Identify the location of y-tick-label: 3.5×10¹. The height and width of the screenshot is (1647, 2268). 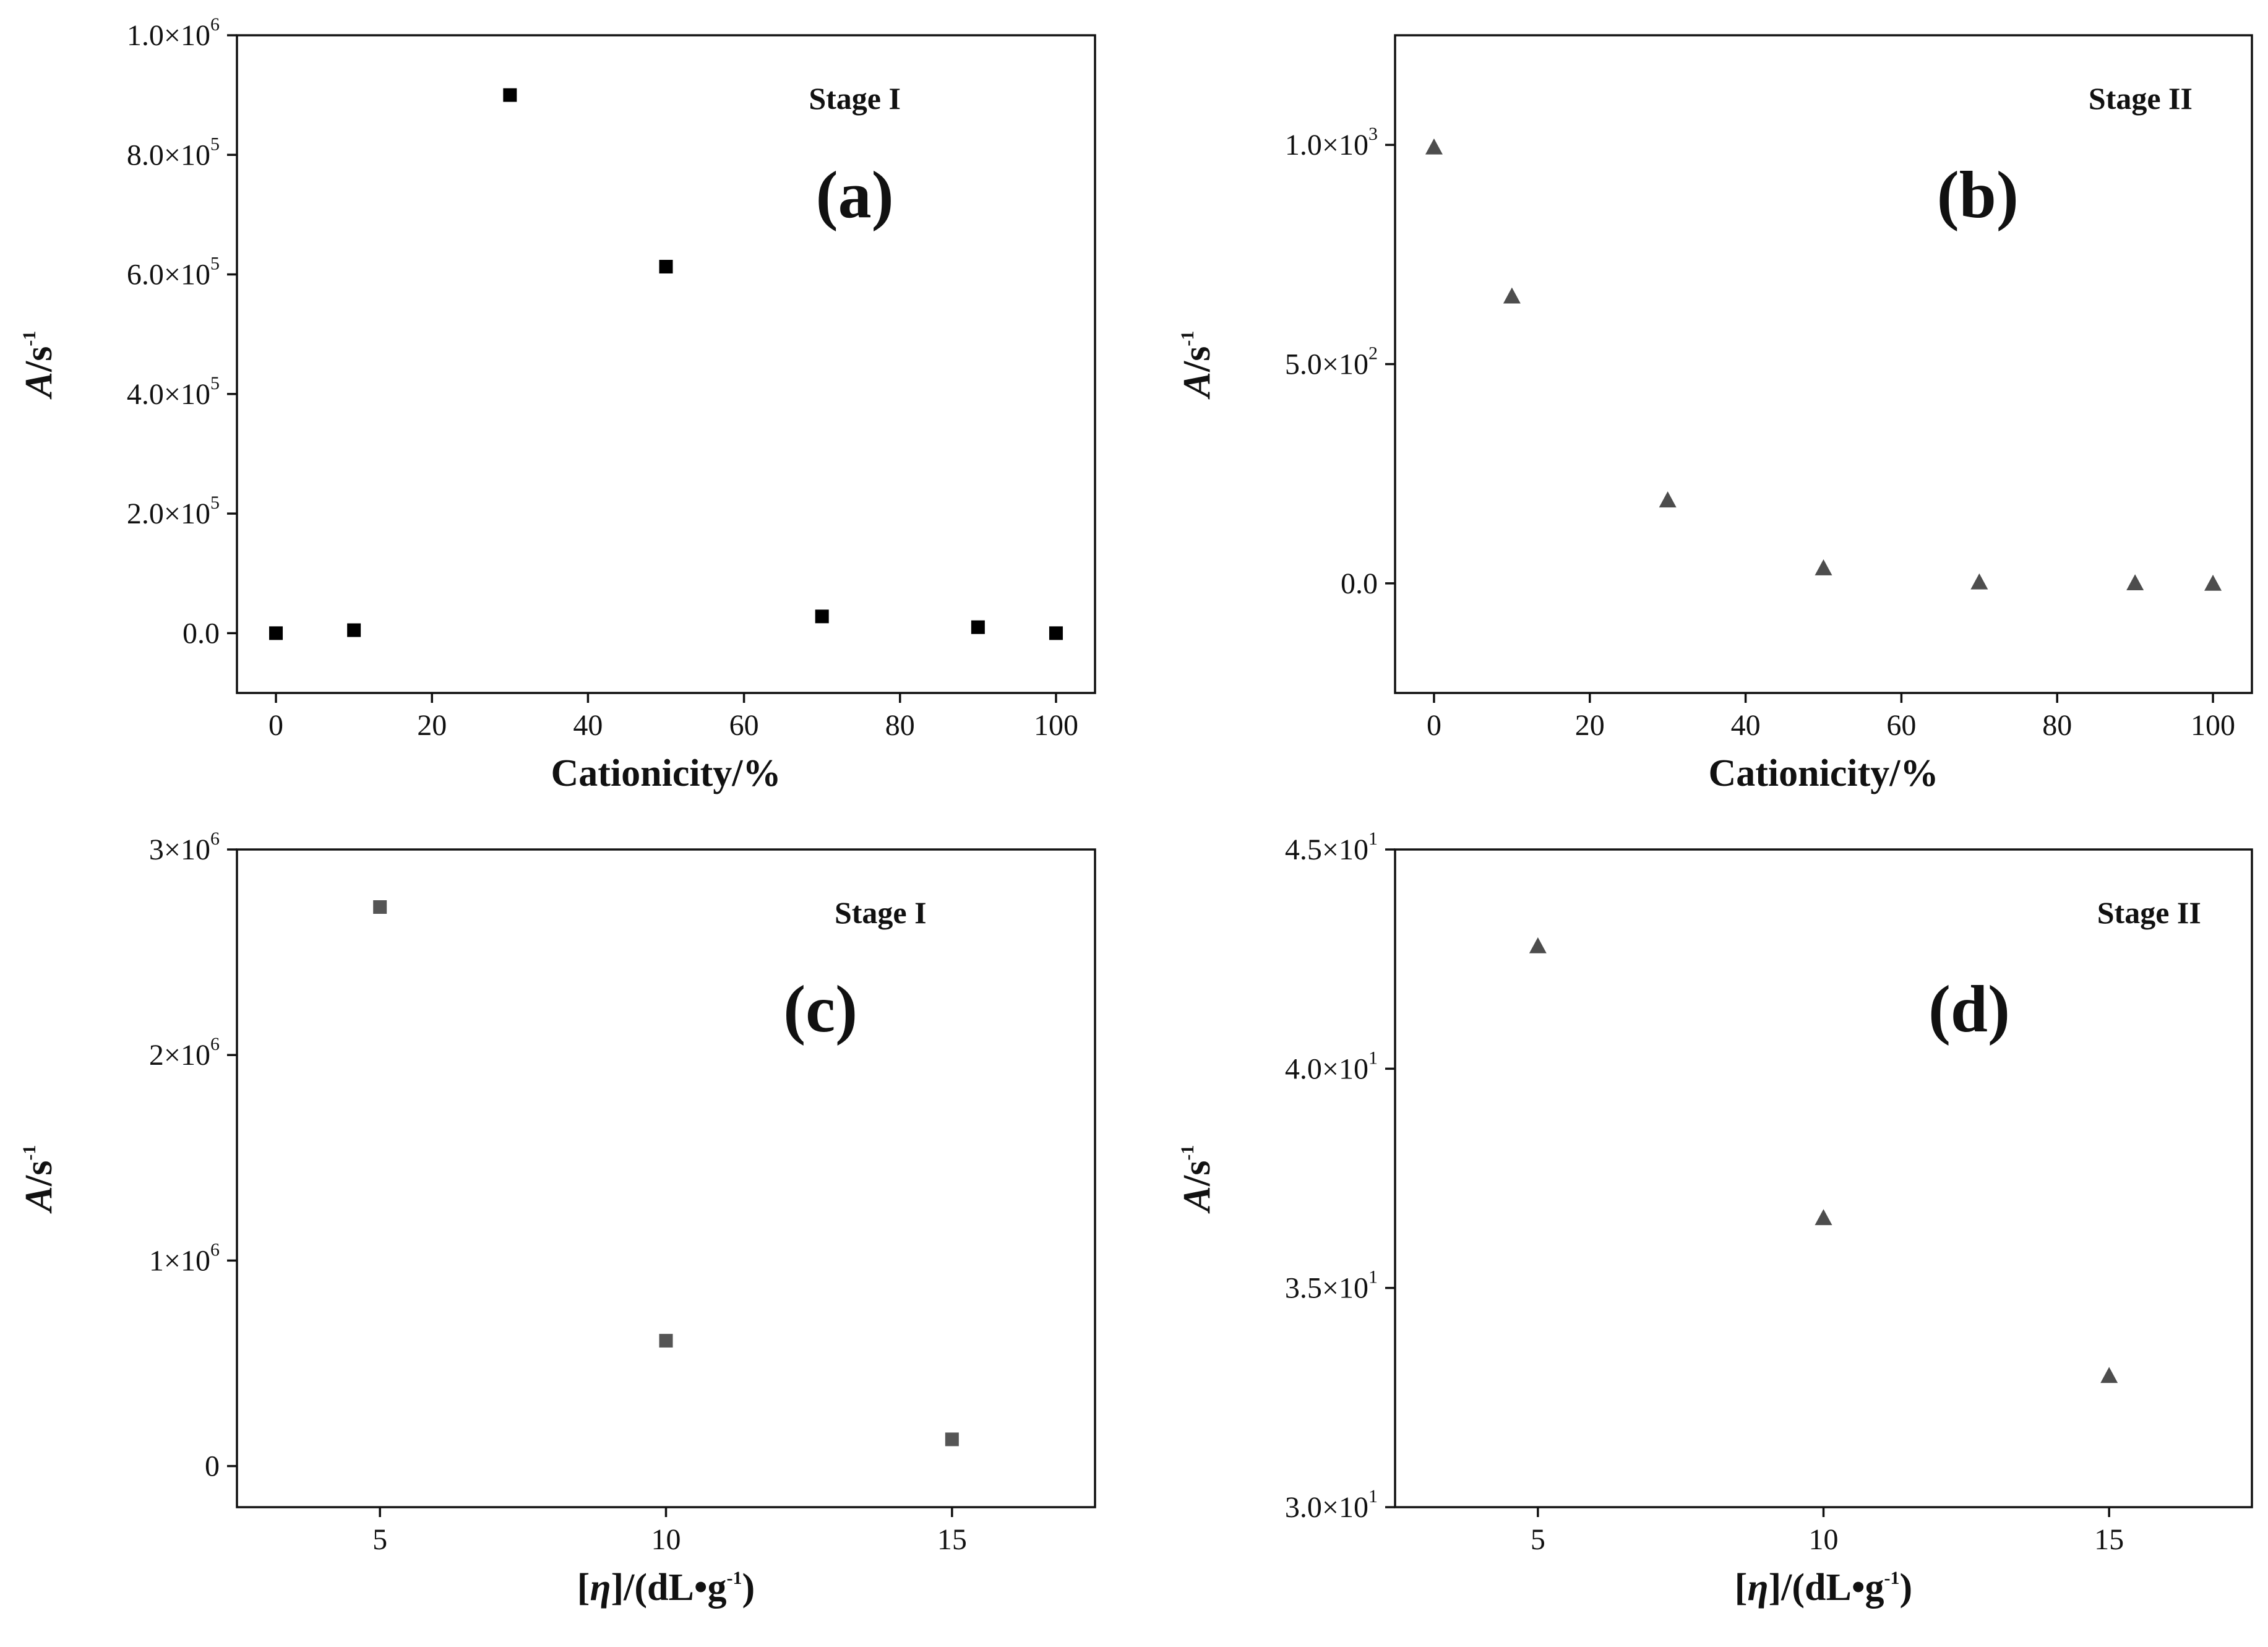
(1331, 1286).